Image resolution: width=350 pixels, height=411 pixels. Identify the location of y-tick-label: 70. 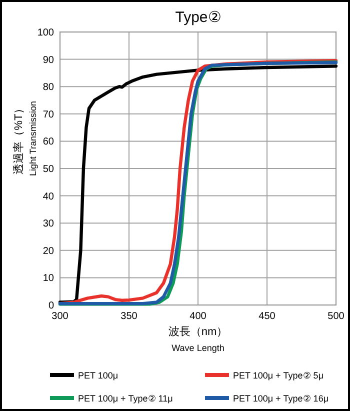
(48, 114).